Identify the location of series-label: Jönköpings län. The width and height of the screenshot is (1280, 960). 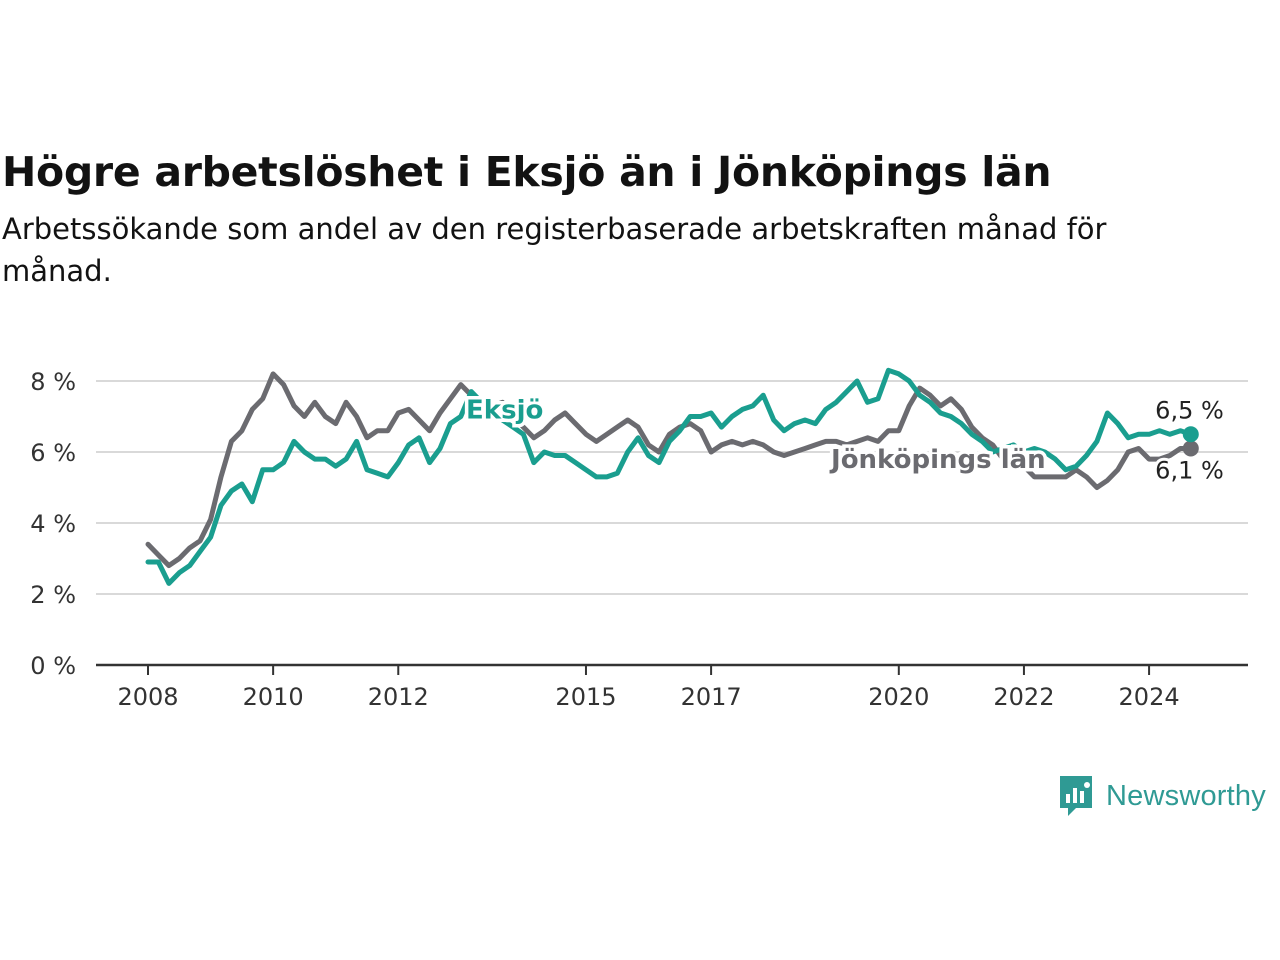
(937, 460).